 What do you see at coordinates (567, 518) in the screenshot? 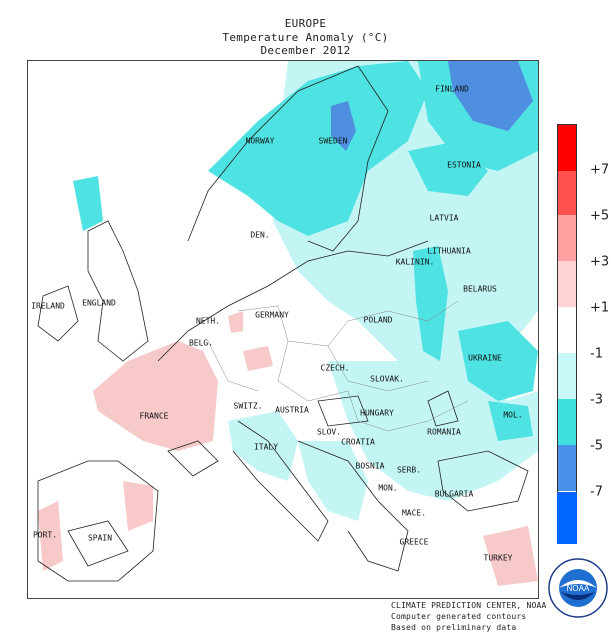
I see `legend-swatch-bottom` at bounding box center [567, 518].